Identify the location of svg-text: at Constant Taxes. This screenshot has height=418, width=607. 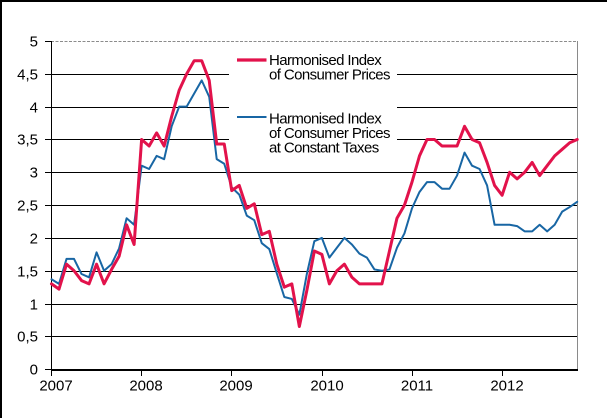
(324, 148).